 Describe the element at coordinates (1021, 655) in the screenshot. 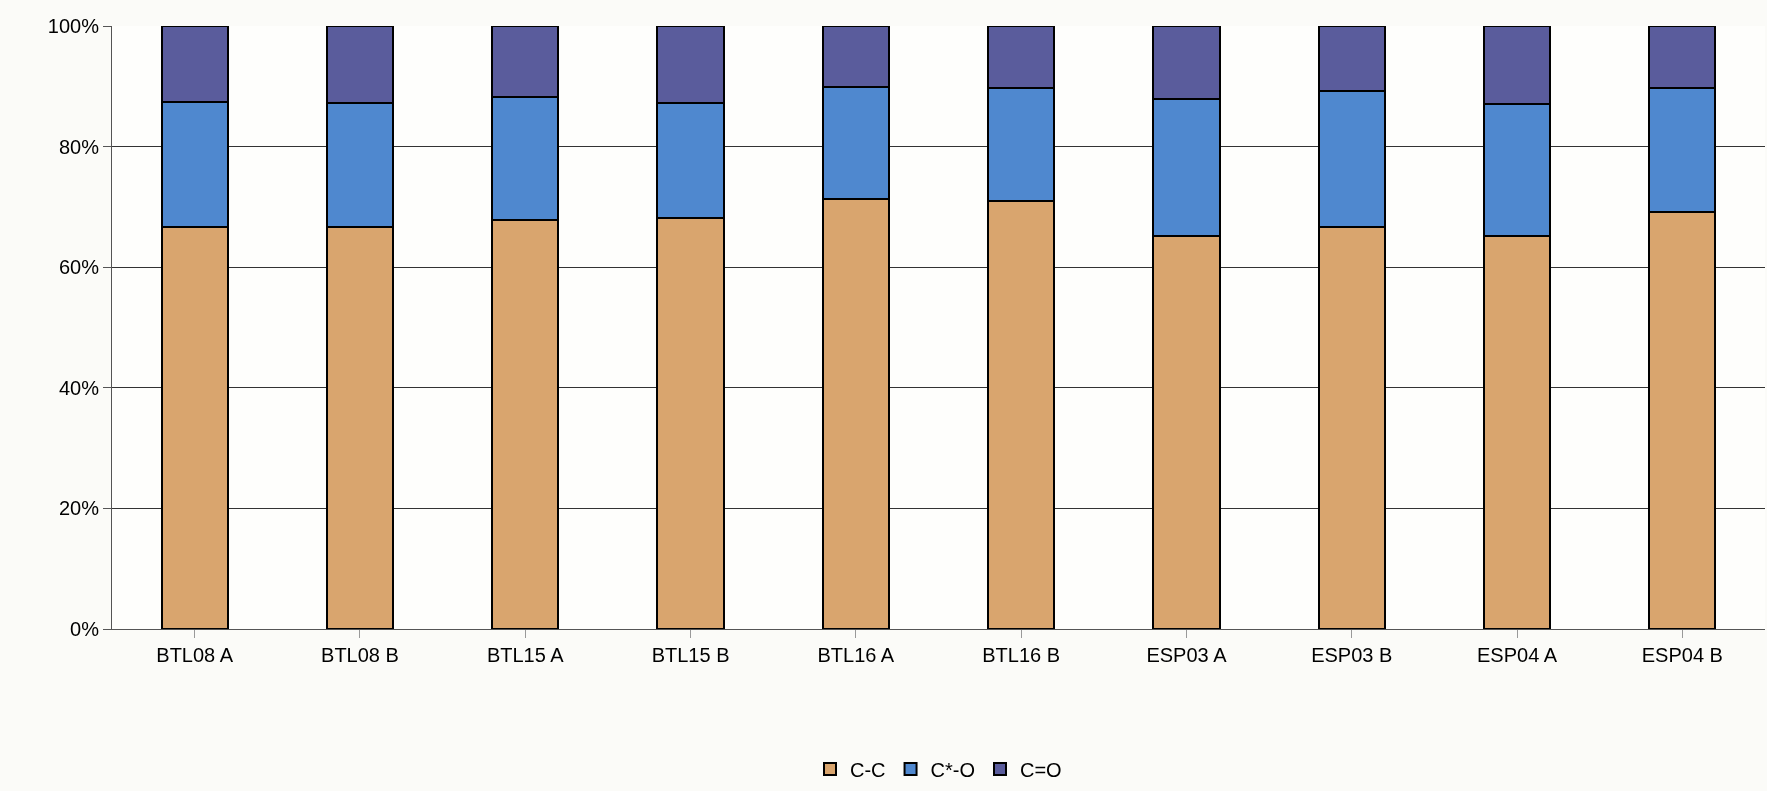

I see `x-tick-label: BTL16 B` at that location.